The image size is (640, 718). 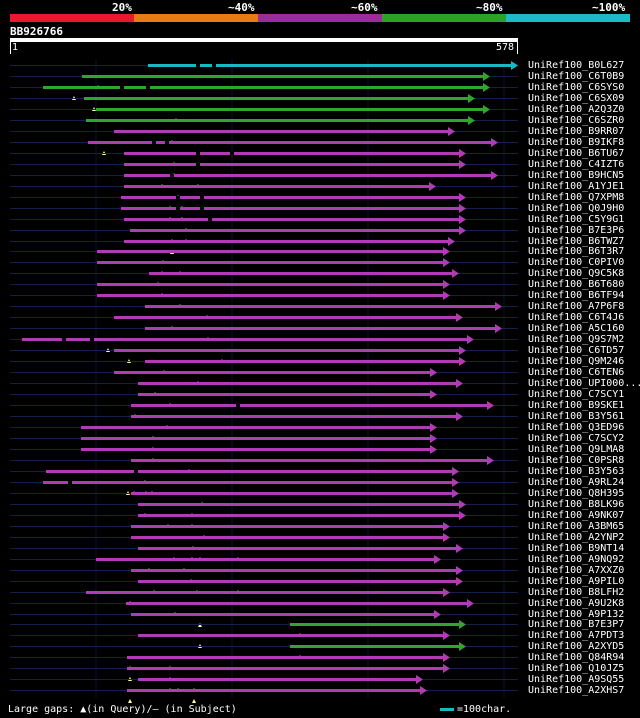 What do you see at coordinates (576, 438) in the screenshot?
I see `hit-label: UniRef100_C7SCY2` at bounding box center [576, 438].